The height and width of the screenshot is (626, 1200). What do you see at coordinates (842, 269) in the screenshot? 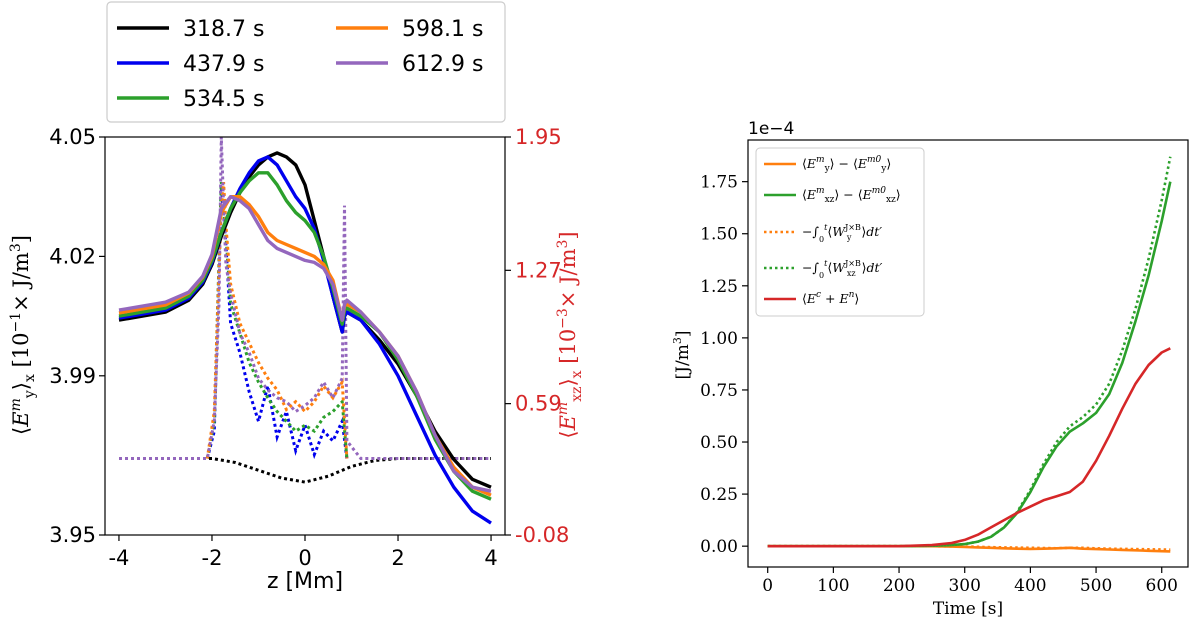
I see `right-legend-label-4: −∫0t⟨WJ×B xz ⟩dt′` at bounding box center [842, 269].